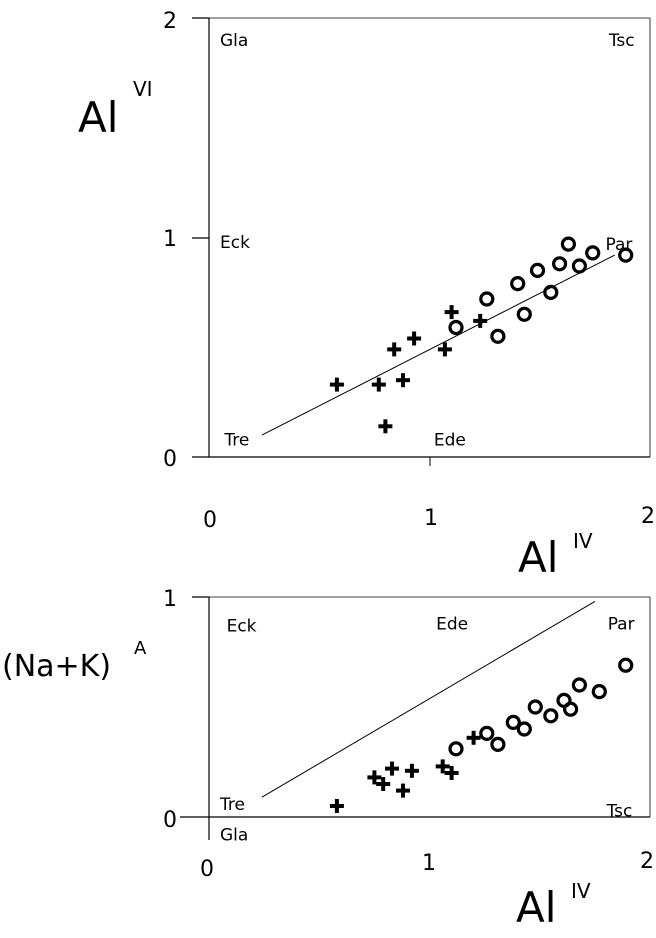  What do you see at coordinates (621, 624) in the screenshot?
I see `endmember-label-par: Par` at bounding box center [621, 624].